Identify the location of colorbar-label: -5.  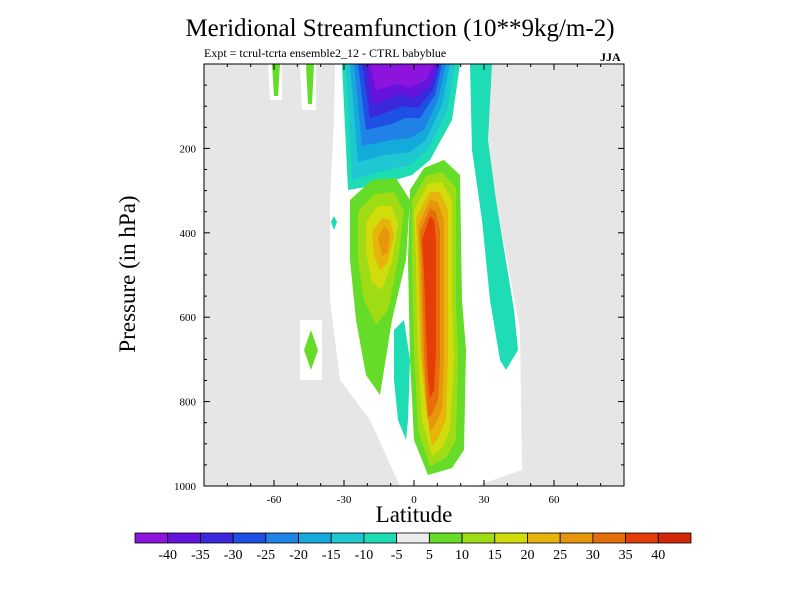
(397, 555).